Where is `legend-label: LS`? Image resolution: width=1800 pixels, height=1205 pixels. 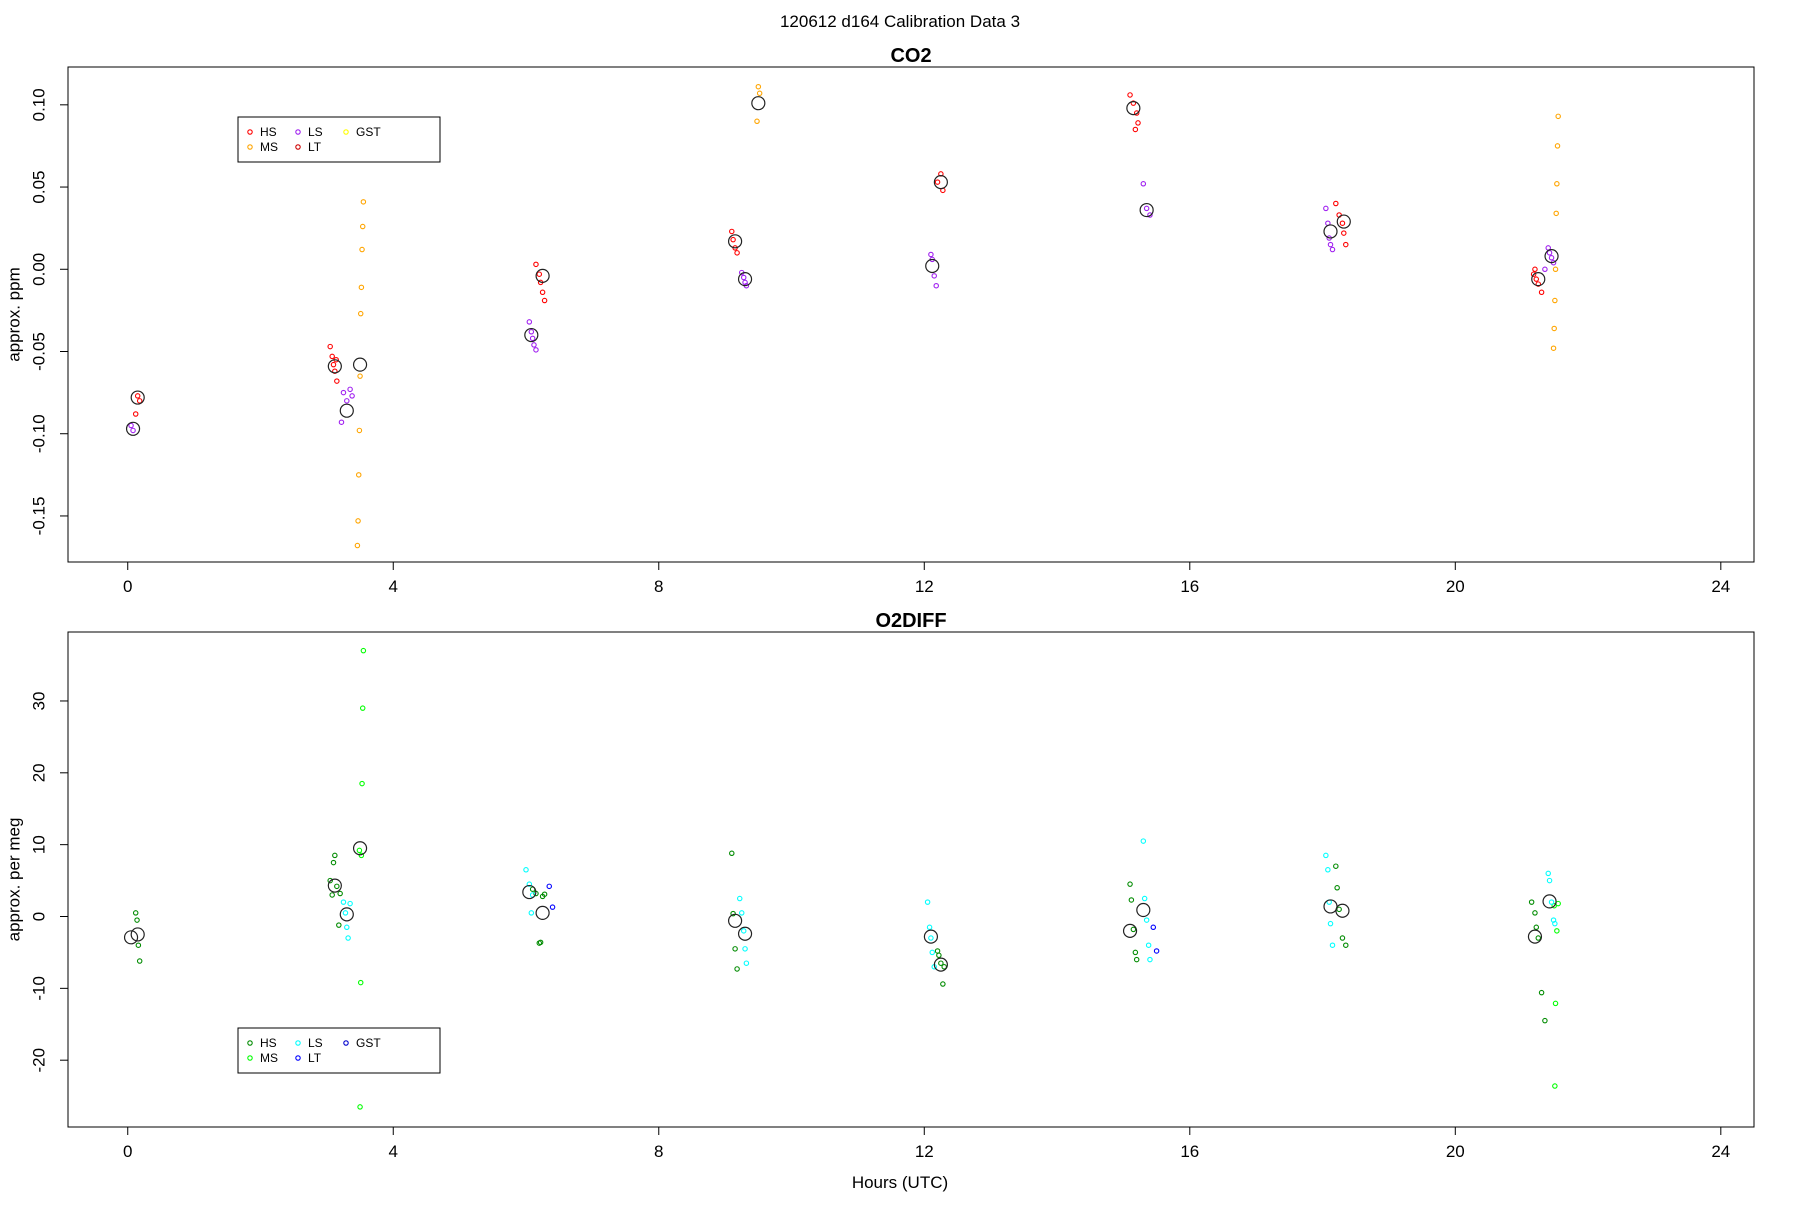 legend-label: LS is located at coordinates (315, 132).